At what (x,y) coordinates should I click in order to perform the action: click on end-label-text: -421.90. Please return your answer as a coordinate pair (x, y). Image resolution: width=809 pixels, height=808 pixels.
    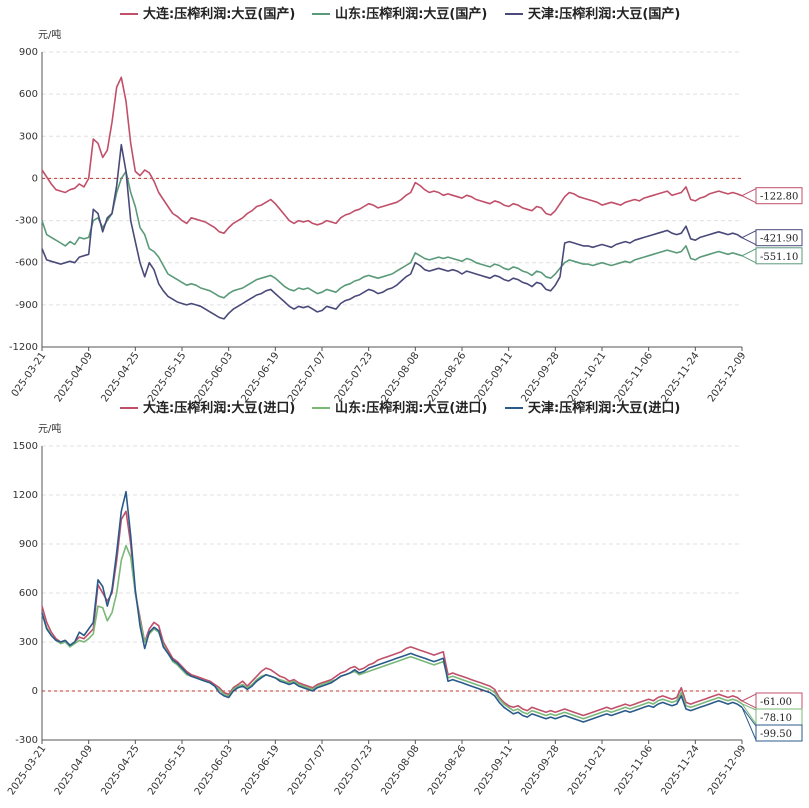
    Looking at the image, I should click on (779, 239).